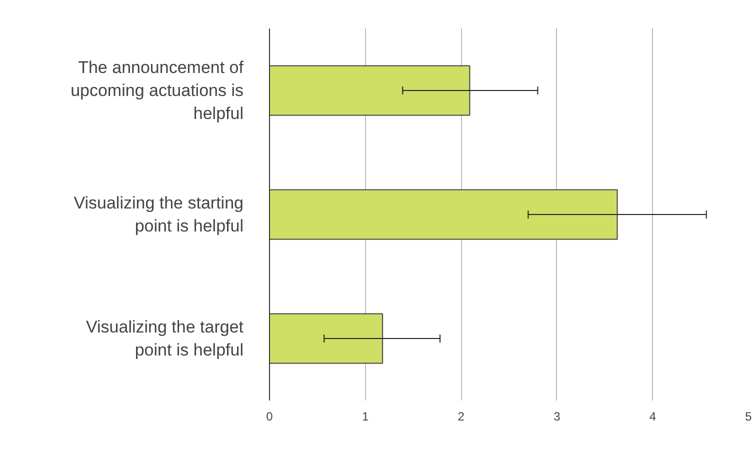  Describe the element at coordinates (159, 215) in the screenshot. I see `y-tick-label: Visualizing the starting point is helpful` at that location.